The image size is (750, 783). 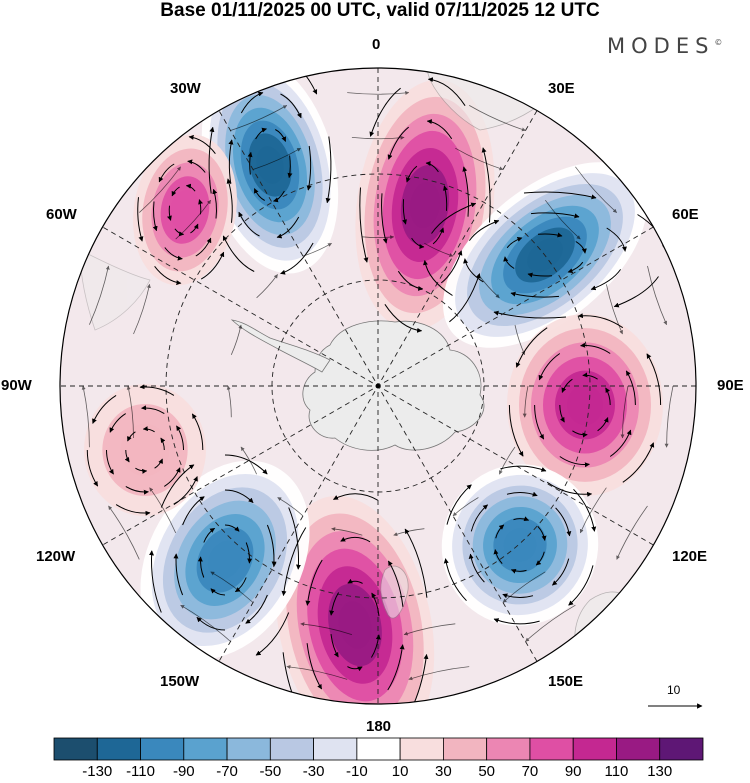 What do you see at coordinates (573, 771) in the screenshot?
I see `colorbar-tick-label: 90` at bounding box center [573, 771].